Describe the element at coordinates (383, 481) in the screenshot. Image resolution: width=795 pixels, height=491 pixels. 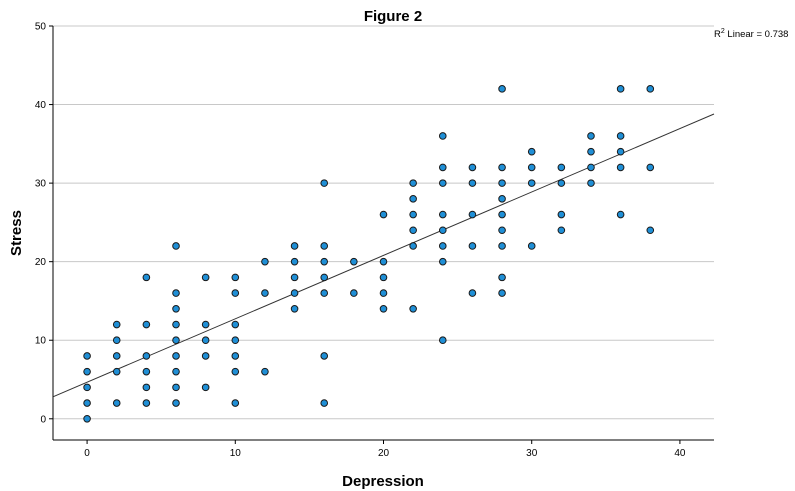
I see `x-axis-label: Depression` at that location.